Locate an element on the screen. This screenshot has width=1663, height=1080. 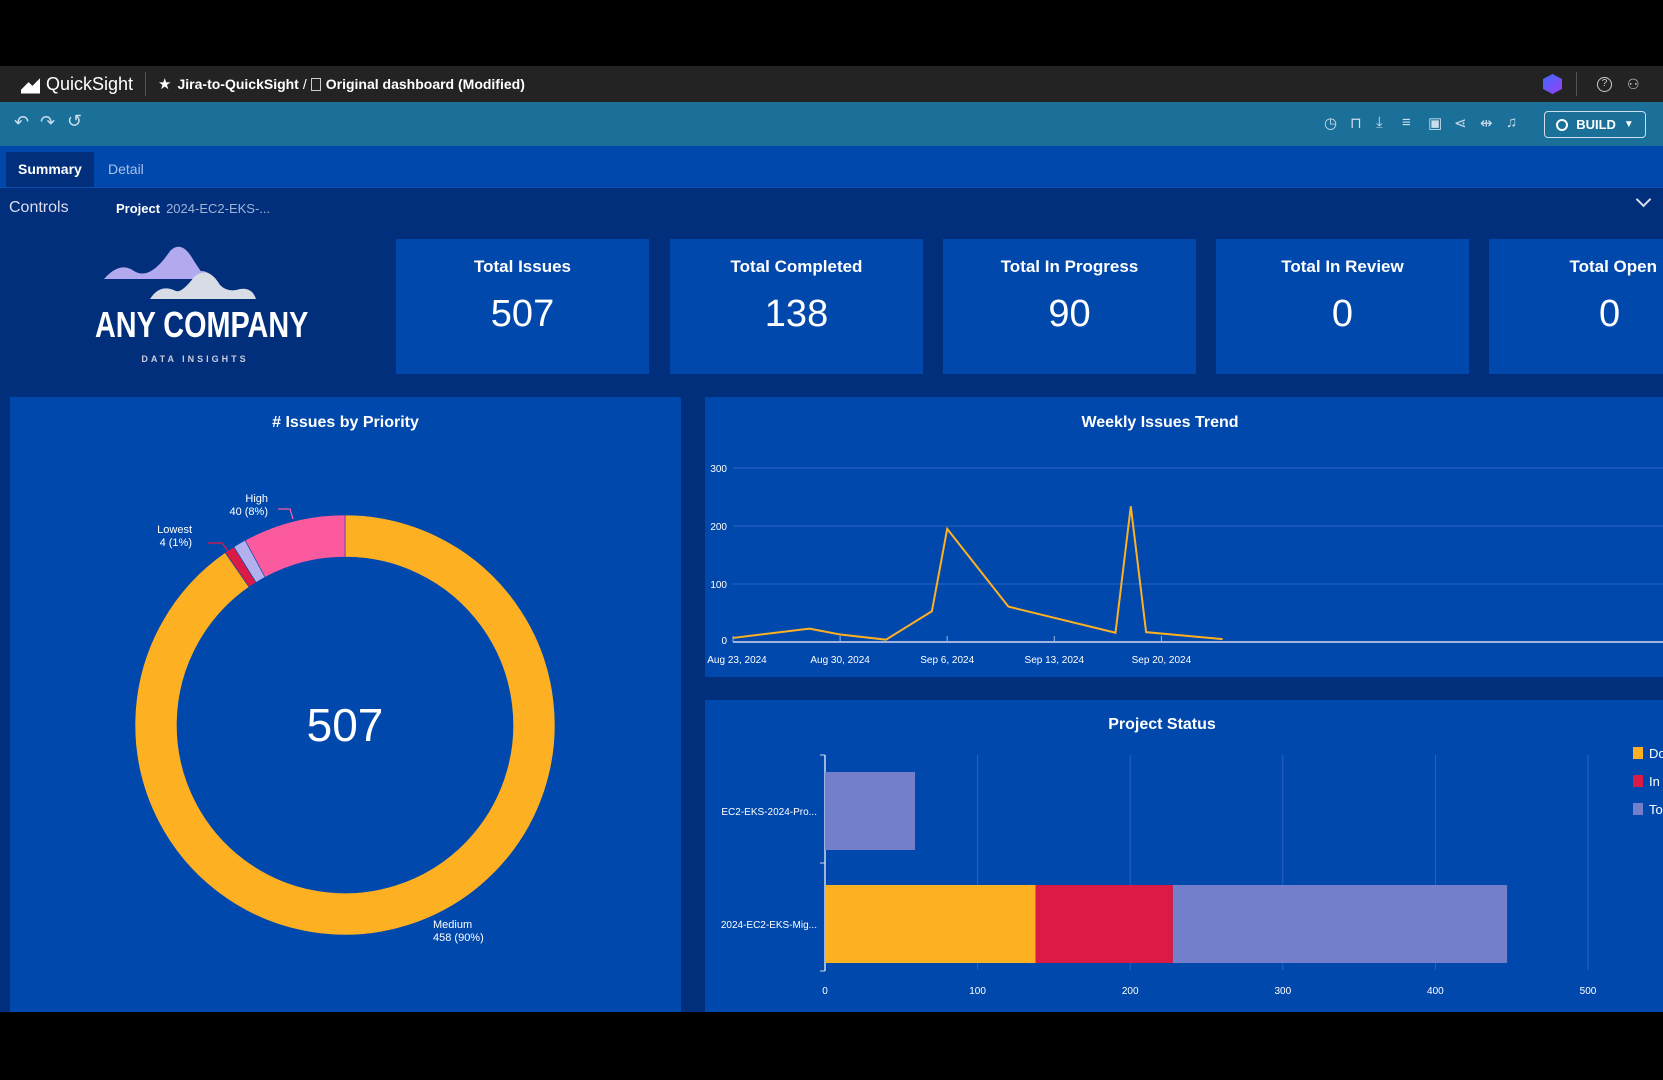
legend-label: To Do is located at coordinates (1656, 809).